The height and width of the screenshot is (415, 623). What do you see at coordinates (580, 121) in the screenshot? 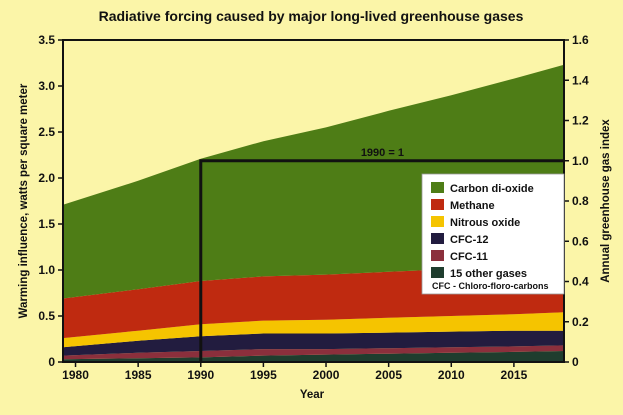
I see `y2-tick-label: 1.2` at bounding box center [580, 121].